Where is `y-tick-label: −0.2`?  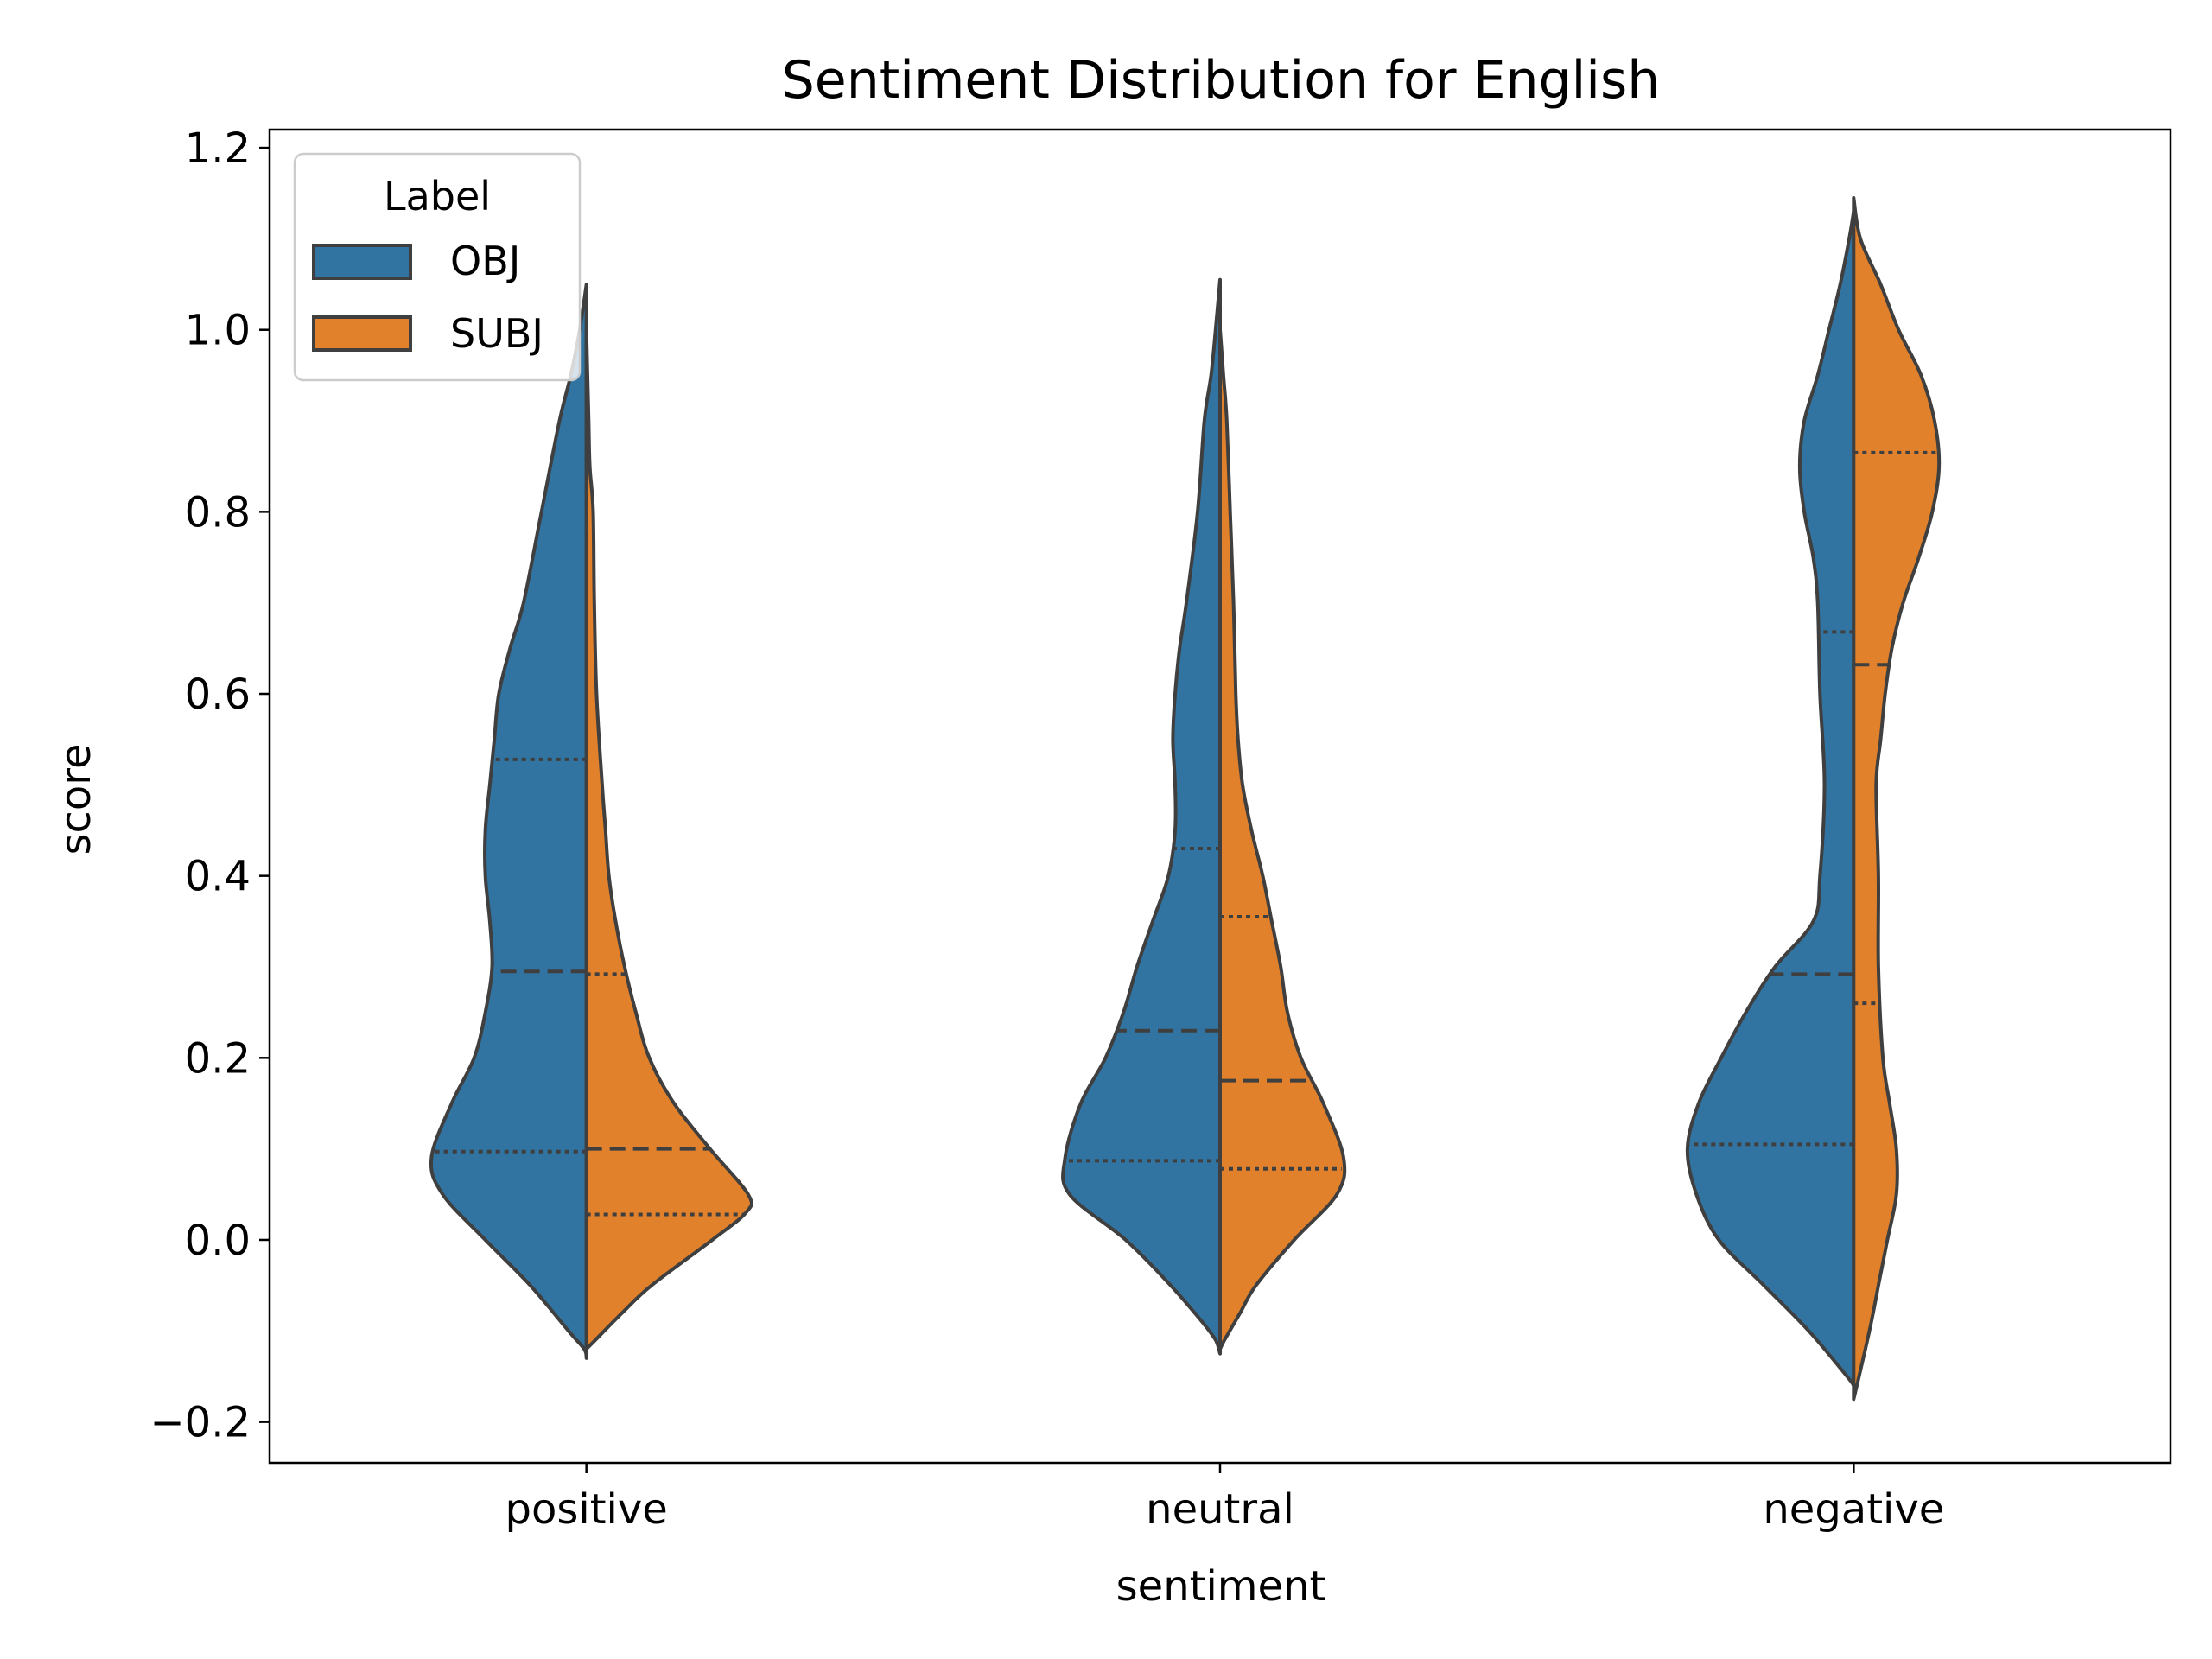
y-tick-label: −0.2 is located at coordinates (200, 1423).